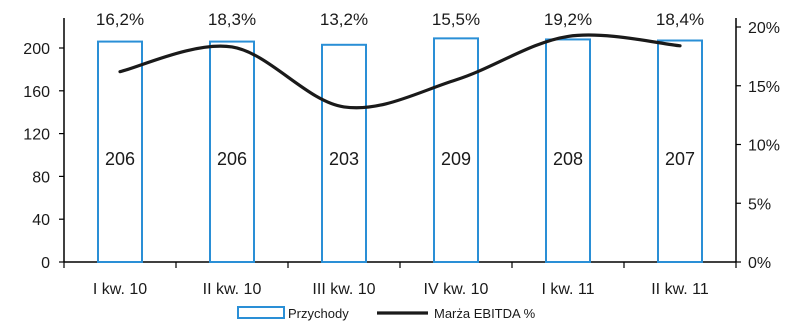 The image size is (794, 332). Describe the element at coordinates (232, 289) in the screenshot. I see `x-category-label: II kw. 10` at that location.